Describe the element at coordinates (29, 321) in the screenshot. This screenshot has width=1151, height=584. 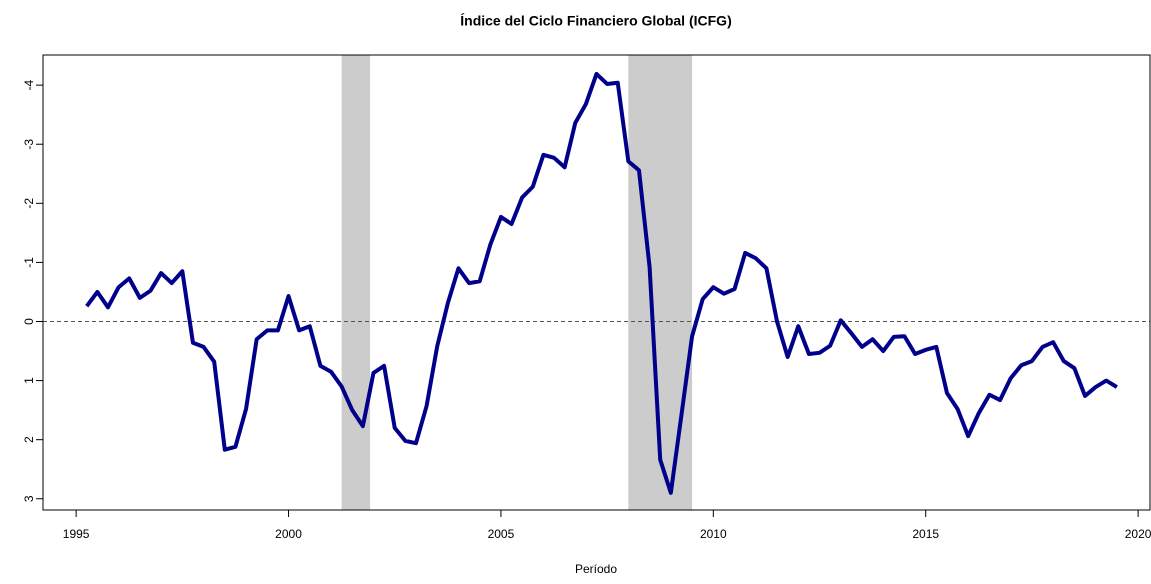
I see `y-tick-label: 0` at that location.